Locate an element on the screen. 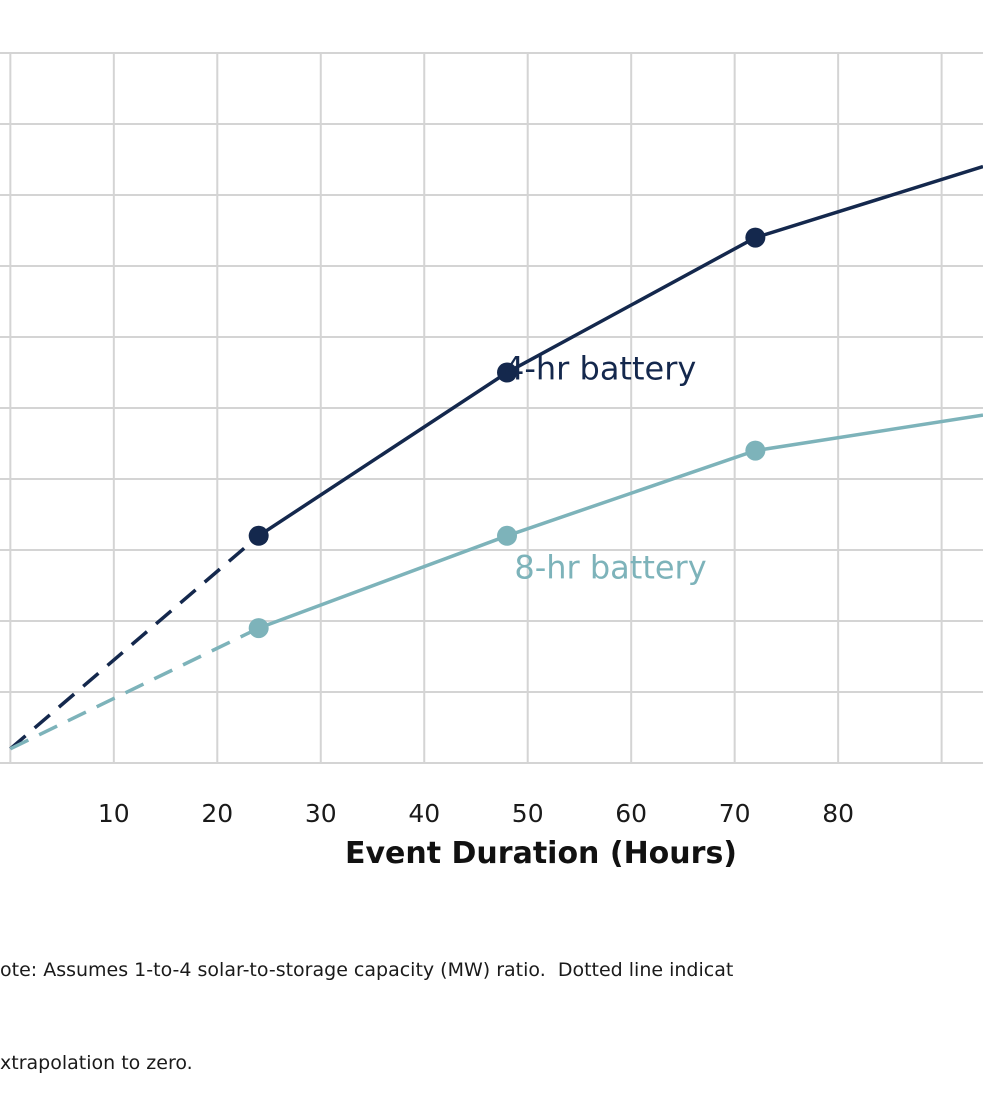 This screenshot has width=983, height=1110. x-axis-label: Event Duration (Hours) is located at coordinates (541, 853).